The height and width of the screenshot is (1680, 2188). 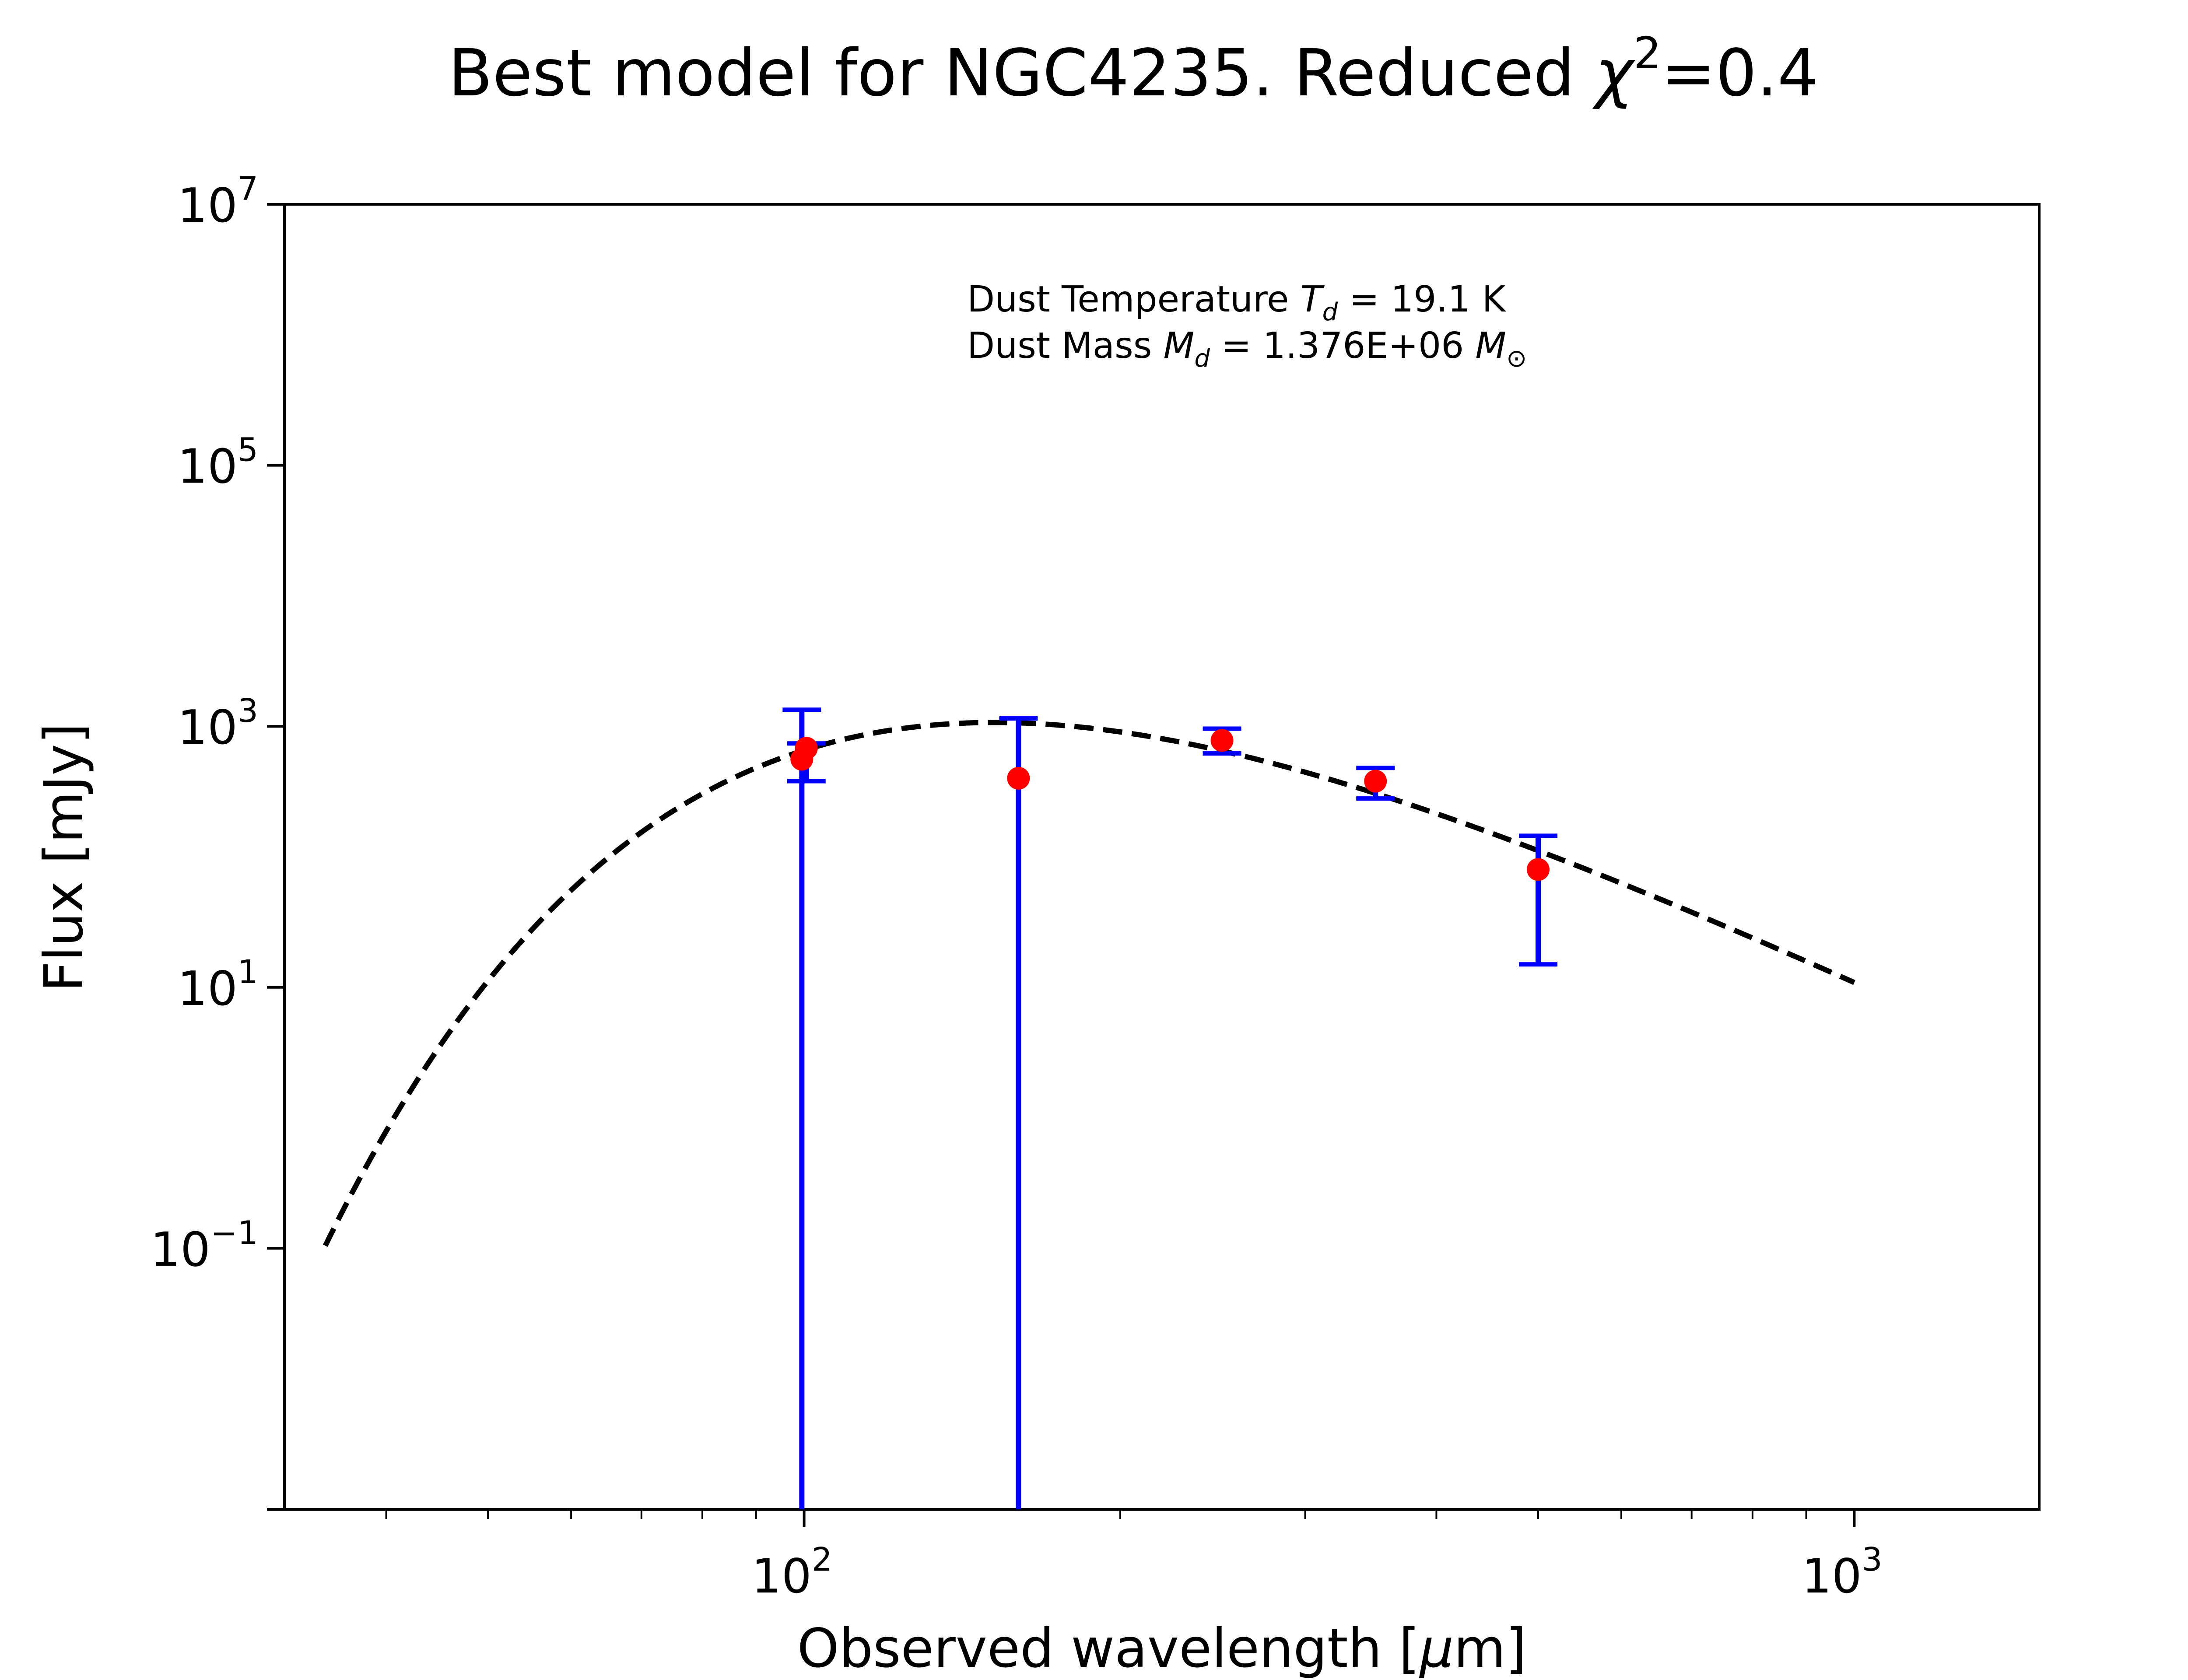 What do you see at coordinates (1108, 1648) in the screenshot?
I see `x-axis-label-prefix: Observed wavelength [` at bounding box center [1108, 1648].